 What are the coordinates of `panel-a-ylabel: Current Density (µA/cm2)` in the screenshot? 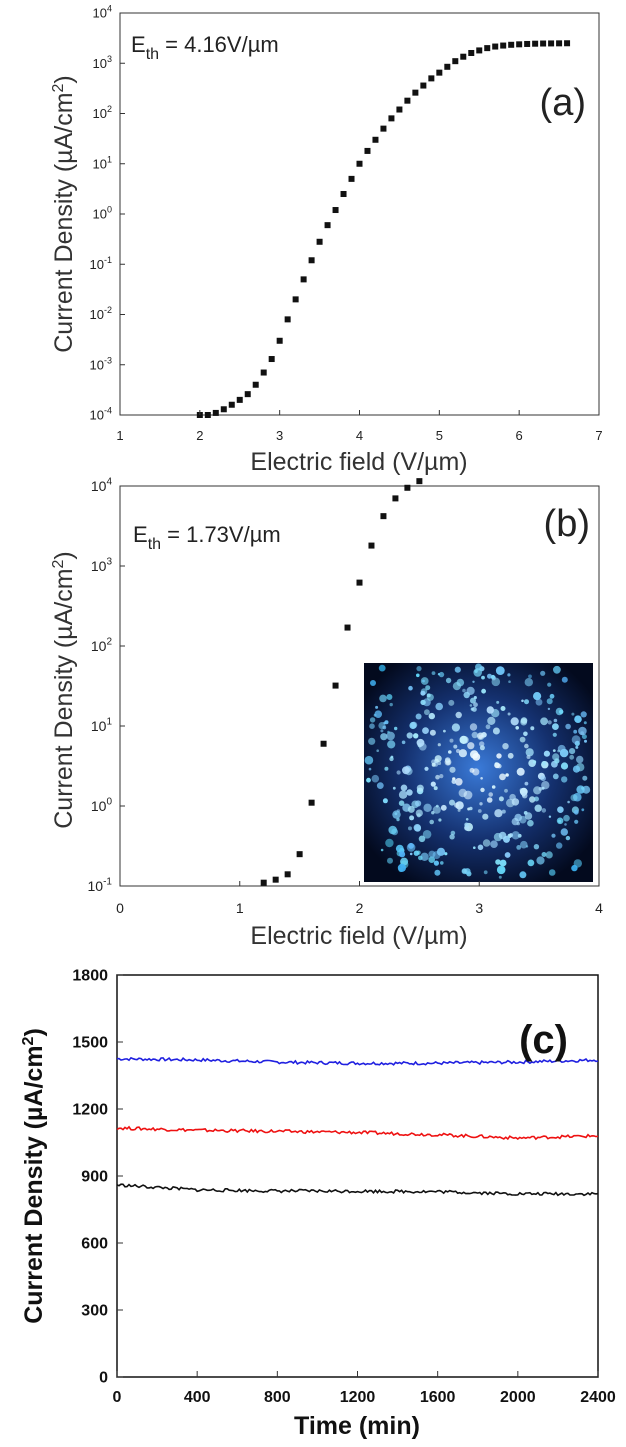 It's located at (64, 214).